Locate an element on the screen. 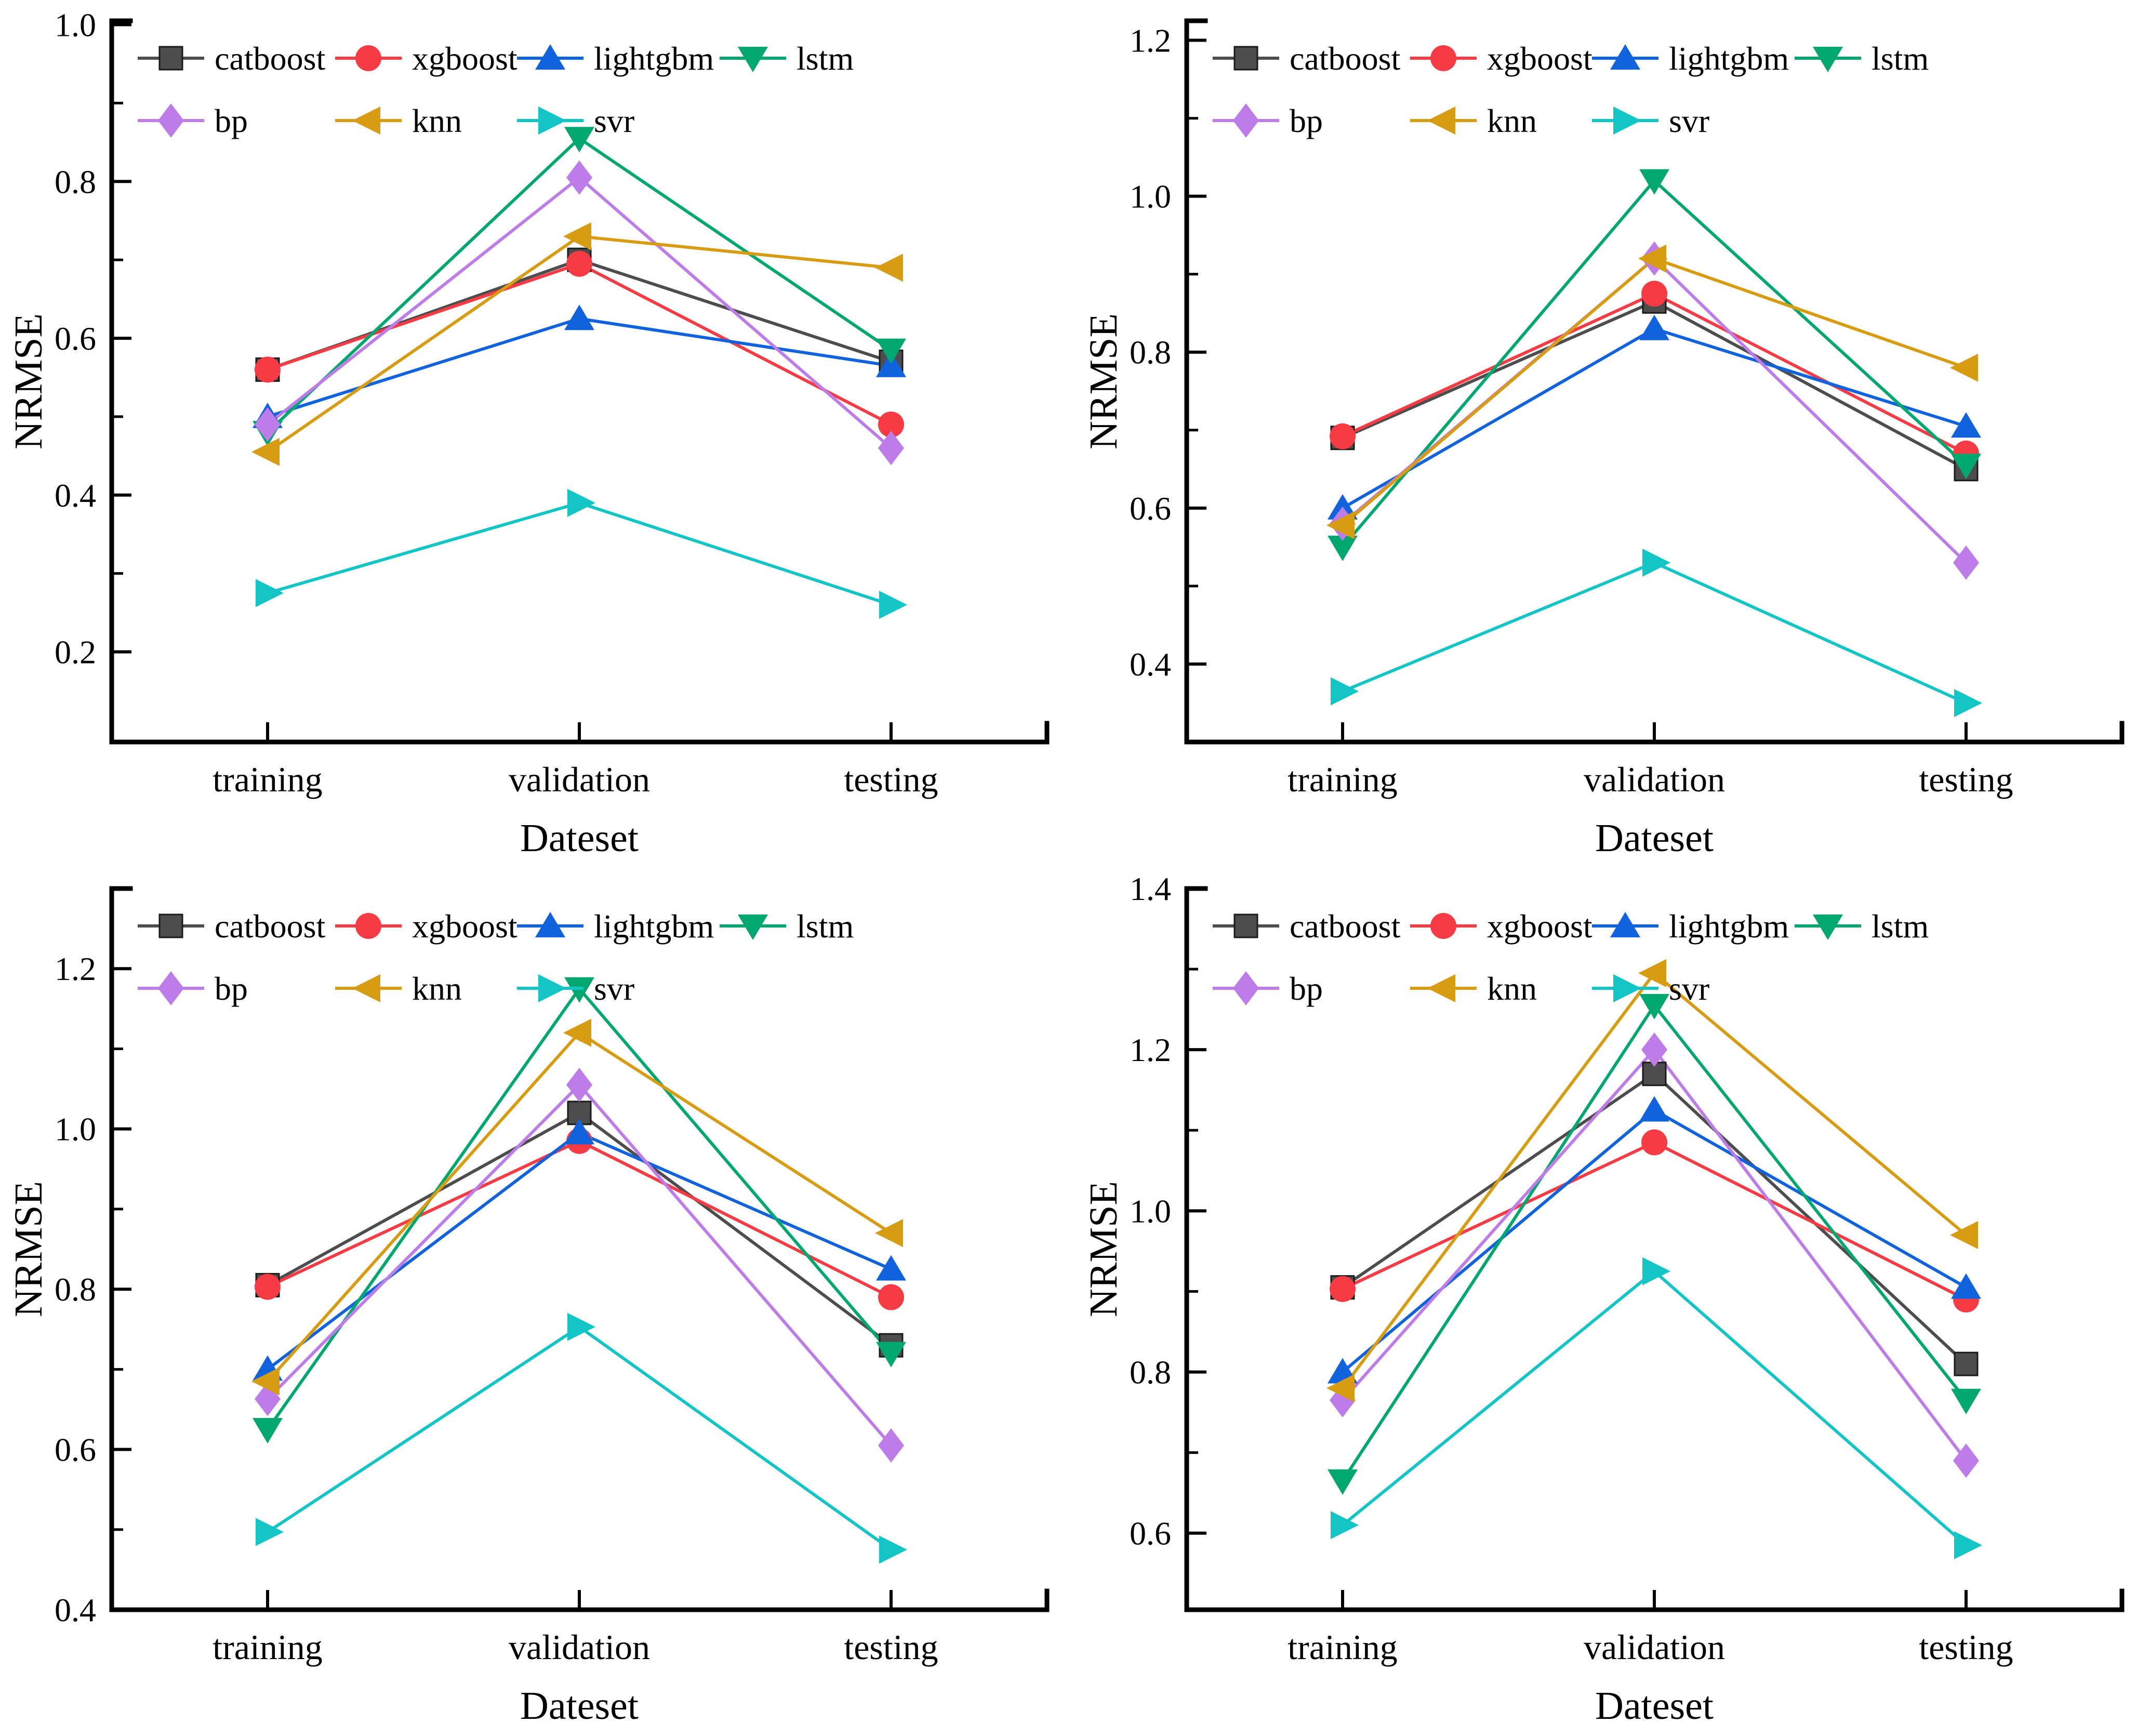 The width and height of the screenshot is (2150, 1736). bp-legend-marker-icon is located at coordinates (1246, 120).